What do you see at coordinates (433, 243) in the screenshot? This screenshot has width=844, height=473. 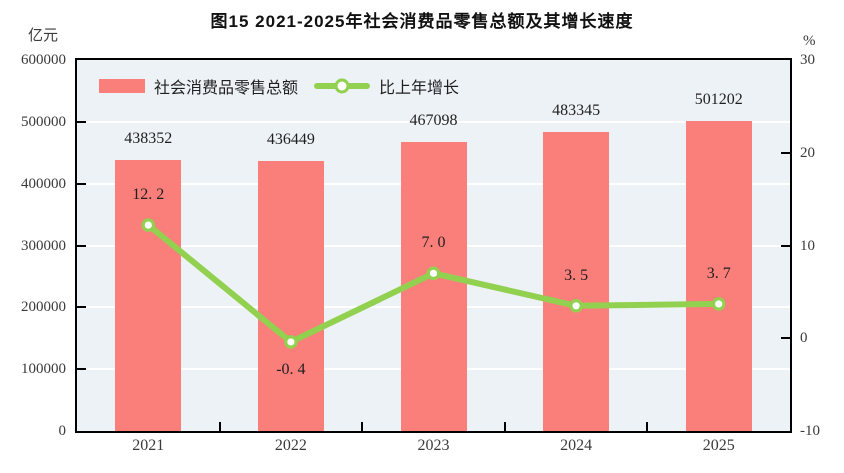 I see `line-value-label: 7. 0` at bounding box center [433, 243].